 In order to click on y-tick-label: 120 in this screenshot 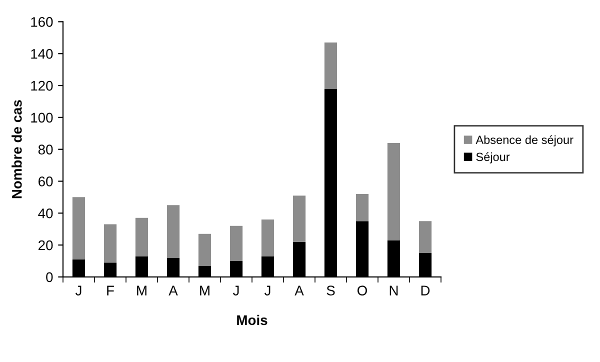, I will do `click(42, 85)`.